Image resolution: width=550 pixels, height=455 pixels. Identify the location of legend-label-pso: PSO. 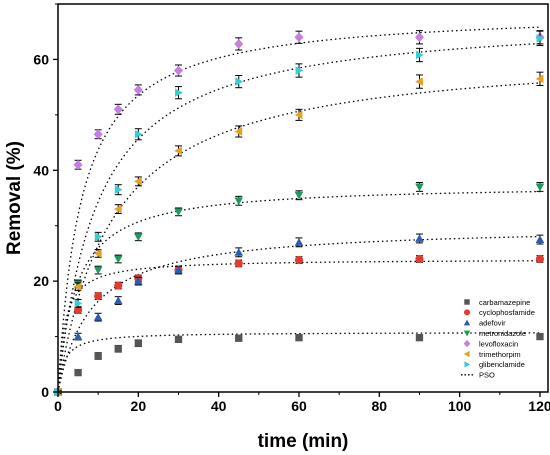
(487, 375).